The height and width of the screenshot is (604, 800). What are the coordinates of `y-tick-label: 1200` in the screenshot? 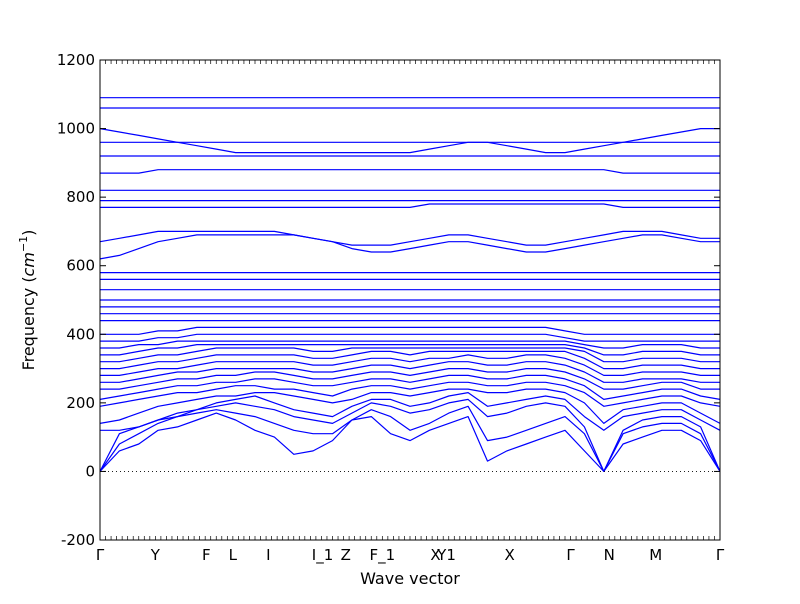 It's located at (76, 60).